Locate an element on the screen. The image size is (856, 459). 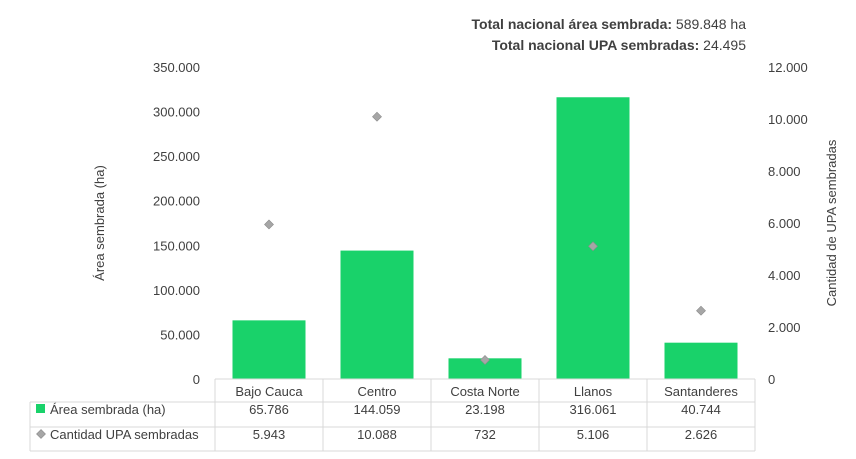
y2-tick-label: 0 is located at coordinates (771, 379).